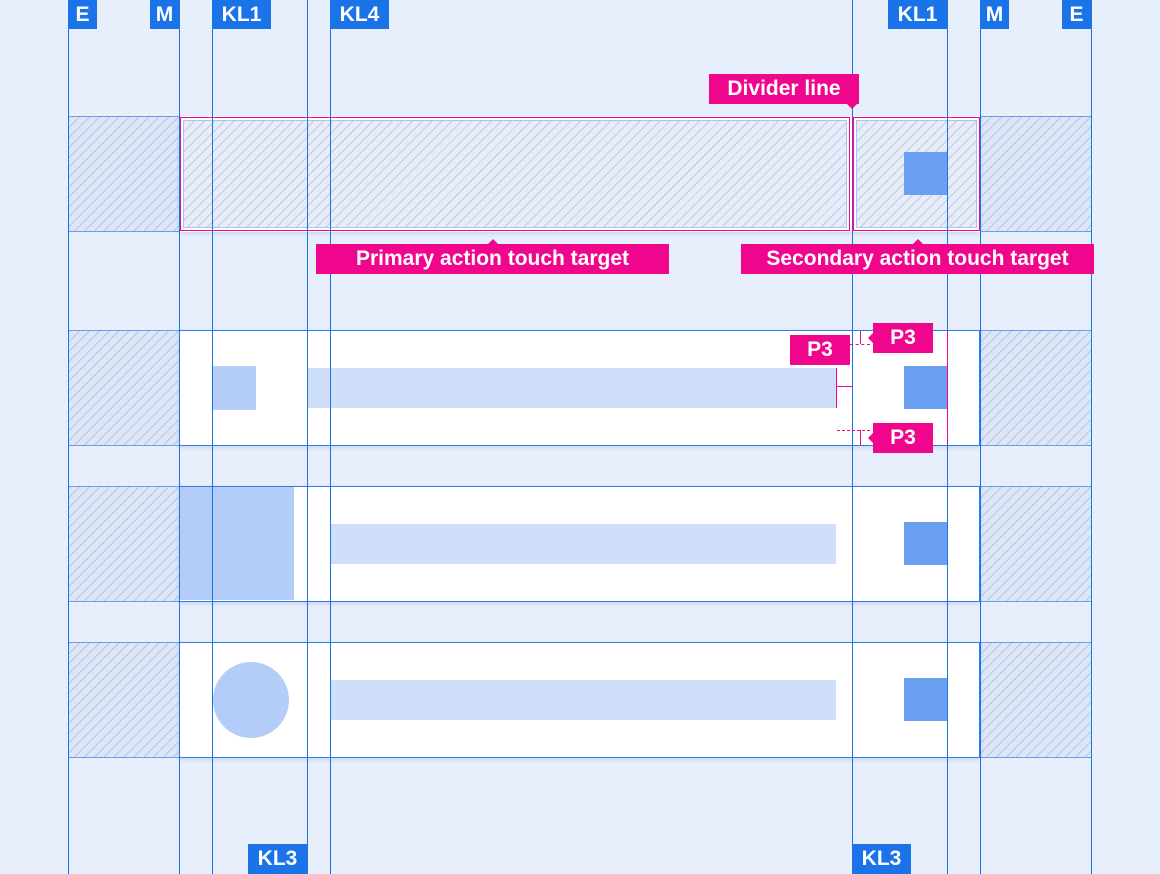  What do you see at coordinates (860, 437) in the screenshot?
I see `padding-measure-bottom` at bounding box center [860, 437].